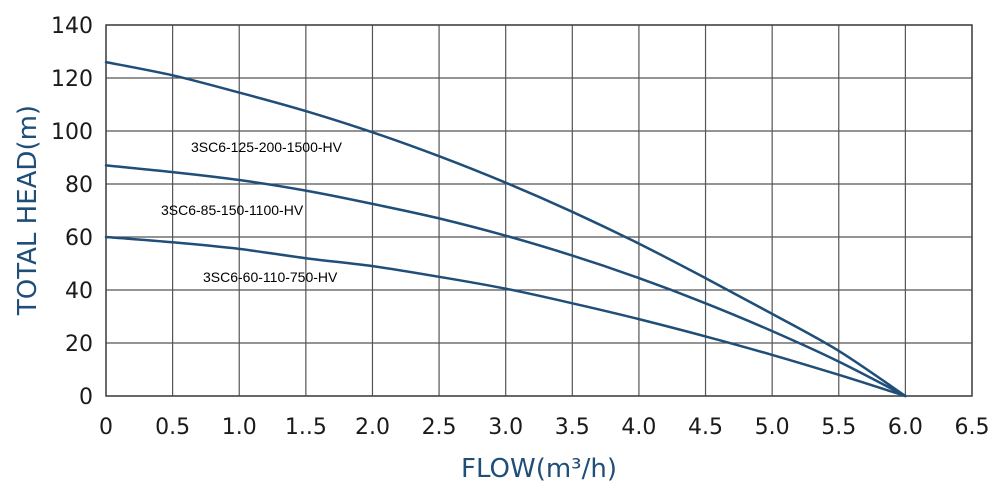 The width and height of the screenshot is (1000, 500). Describe the element at coordinates (172, 427) in the screenshot. I see `x-tick-label: 0.5` at that location.